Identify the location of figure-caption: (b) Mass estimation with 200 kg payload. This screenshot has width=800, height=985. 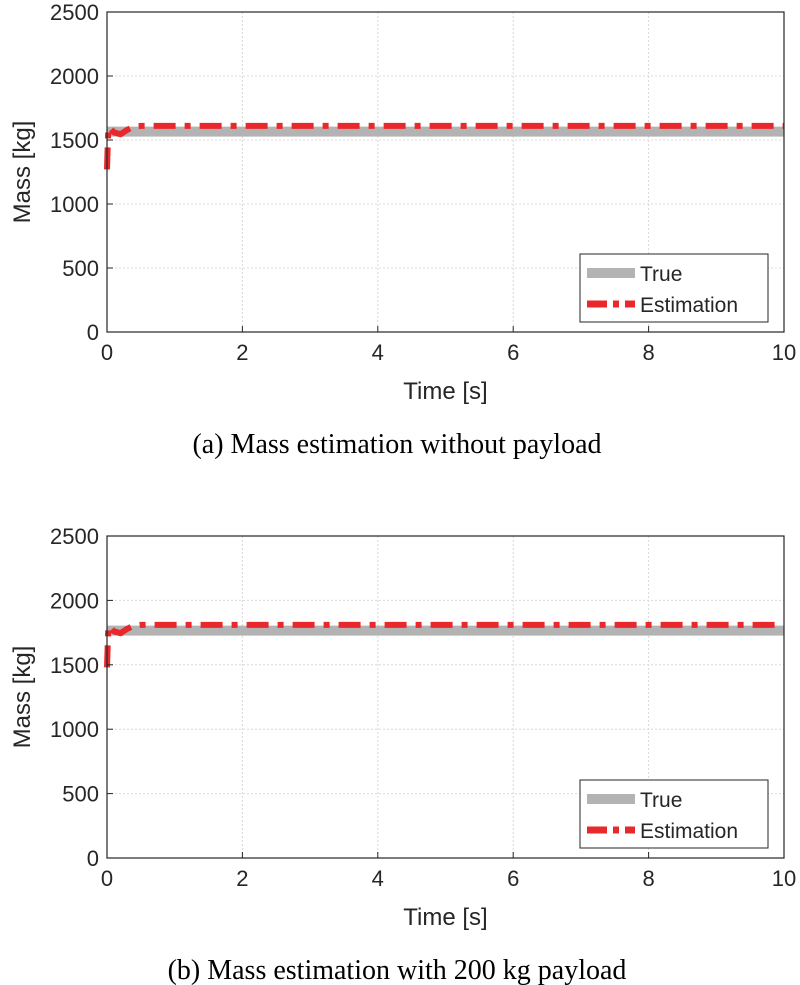
(397, 970).